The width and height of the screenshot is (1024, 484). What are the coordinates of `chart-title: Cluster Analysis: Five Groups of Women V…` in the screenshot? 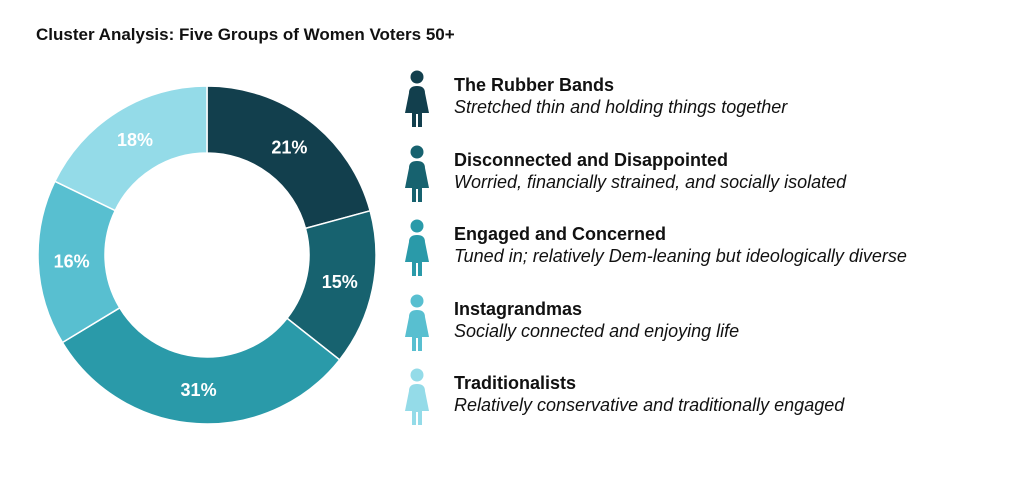 It's located at (245, 34).